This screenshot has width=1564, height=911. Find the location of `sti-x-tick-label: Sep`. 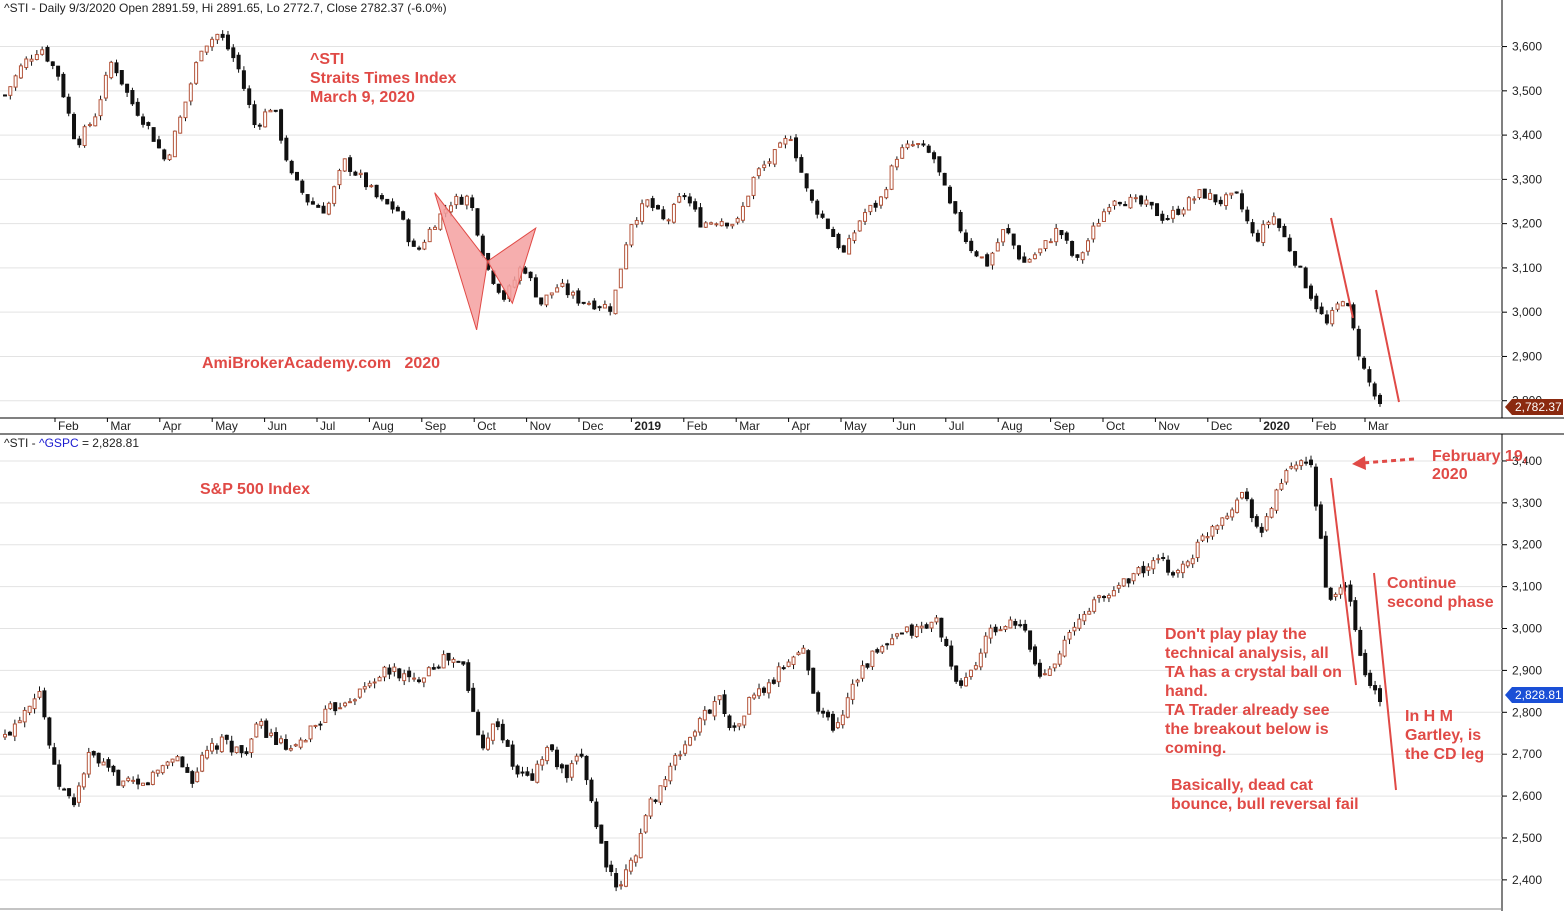

sti-x-tick-label: Sep is located at coordinates (436, 426).